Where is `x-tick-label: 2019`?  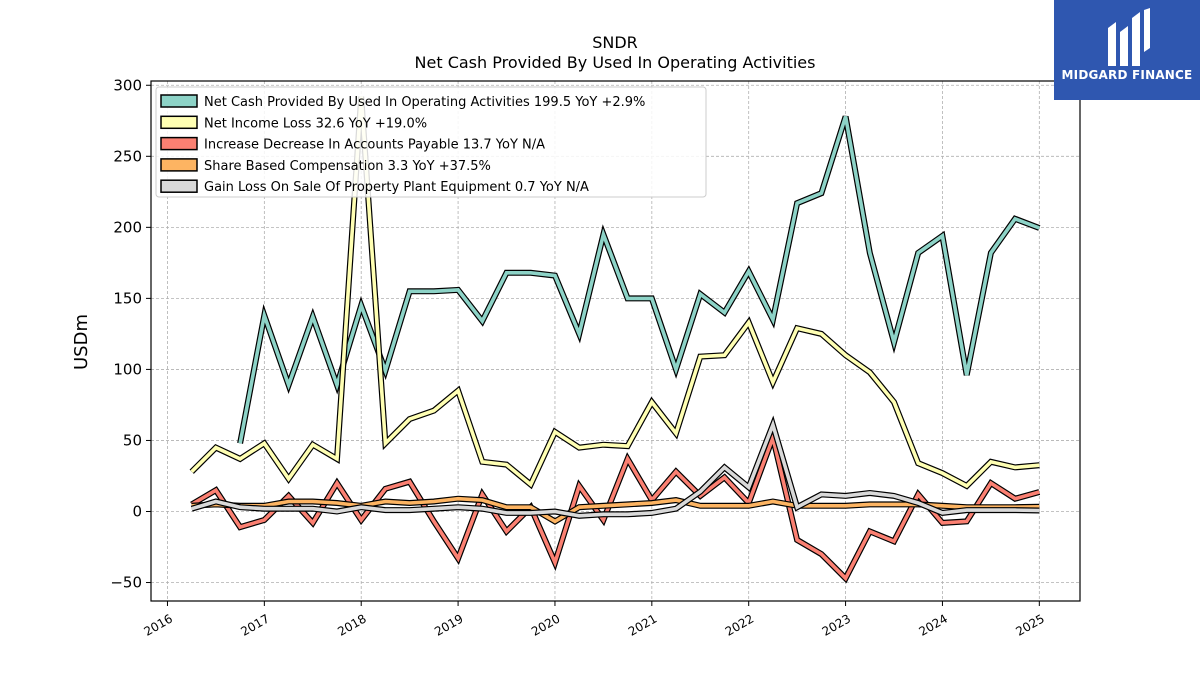
x-tick-label: 2019 is located at coordinates (448, 624).